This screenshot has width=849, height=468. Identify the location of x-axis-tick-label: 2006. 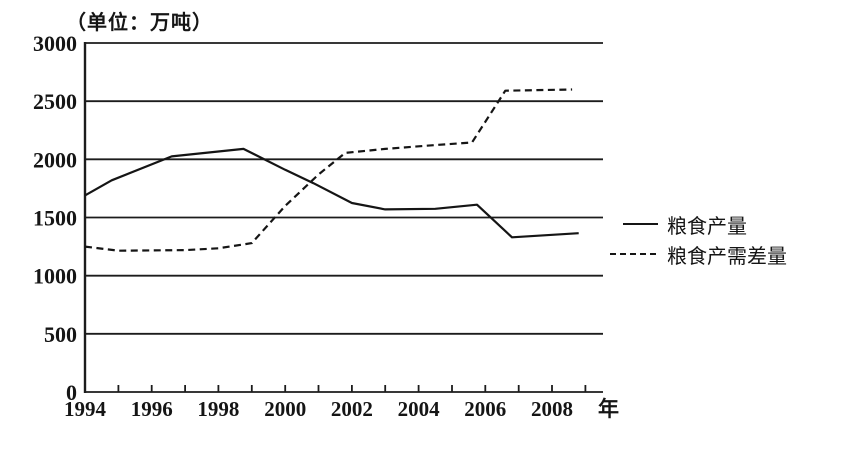
(485, 409).